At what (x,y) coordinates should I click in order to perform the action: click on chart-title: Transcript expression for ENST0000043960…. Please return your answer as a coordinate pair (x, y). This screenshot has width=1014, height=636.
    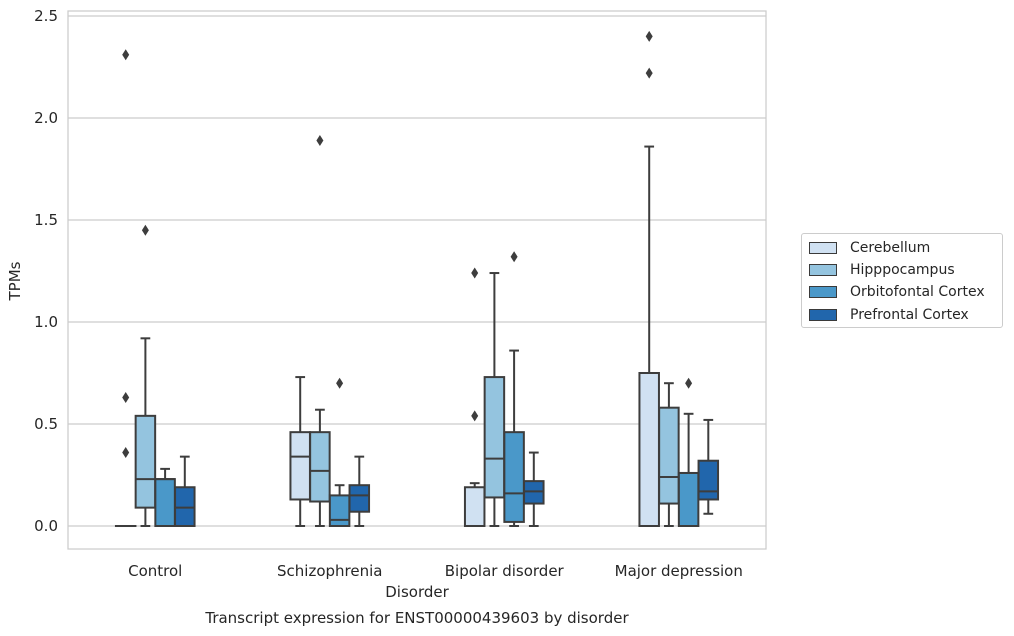
    Looking at the image, I should click on (416, 618).